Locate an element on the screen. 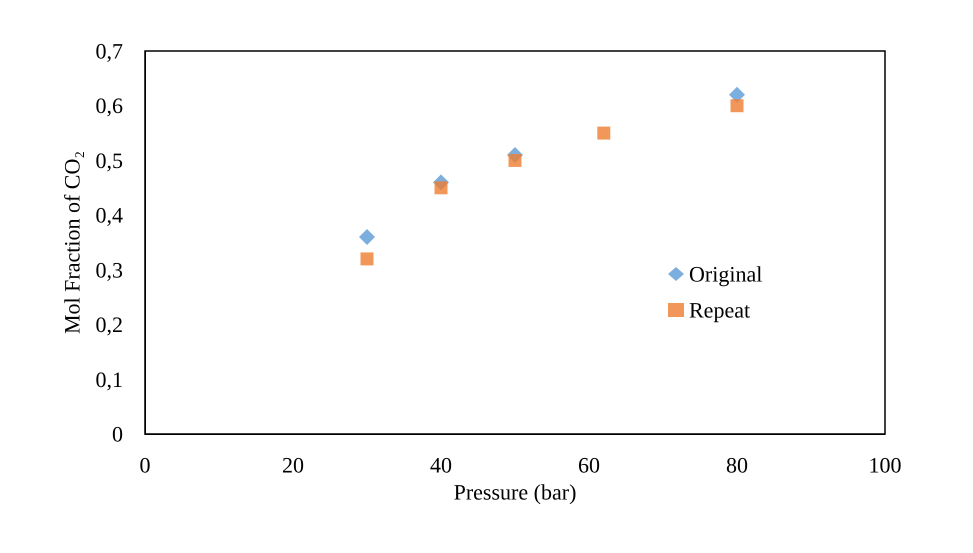 This screenshot has height=553, width=973. y-tick-label: 0,3 is located at coordinates (109, 269).